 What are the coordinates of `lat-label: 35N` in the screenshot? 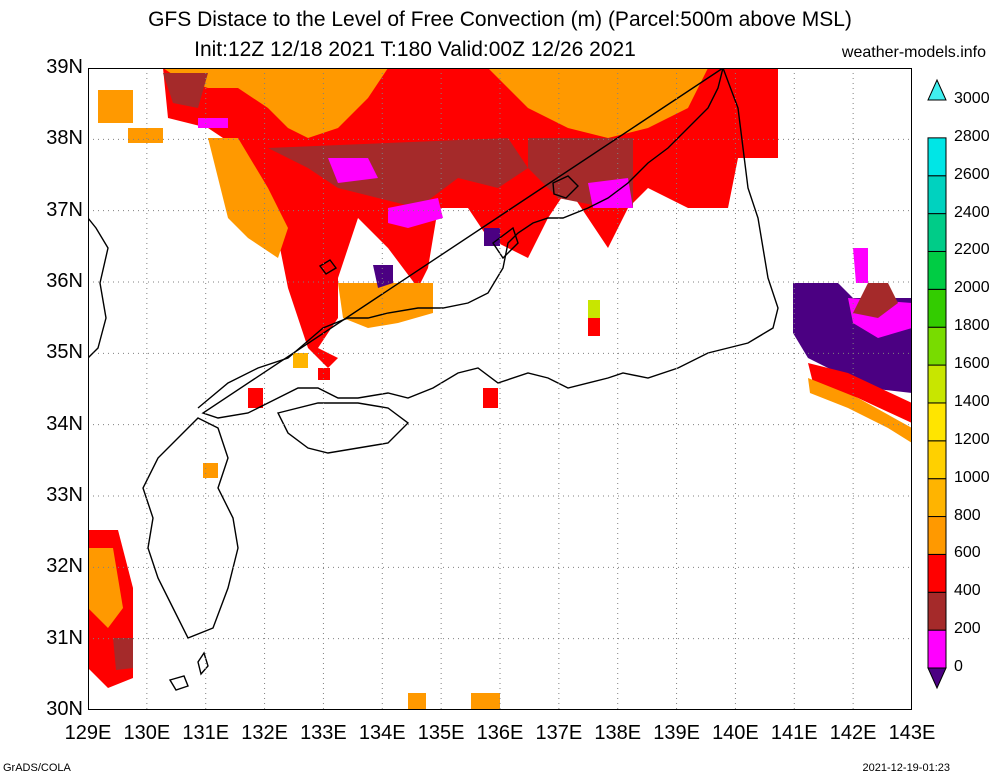 It's located at (64, 352).